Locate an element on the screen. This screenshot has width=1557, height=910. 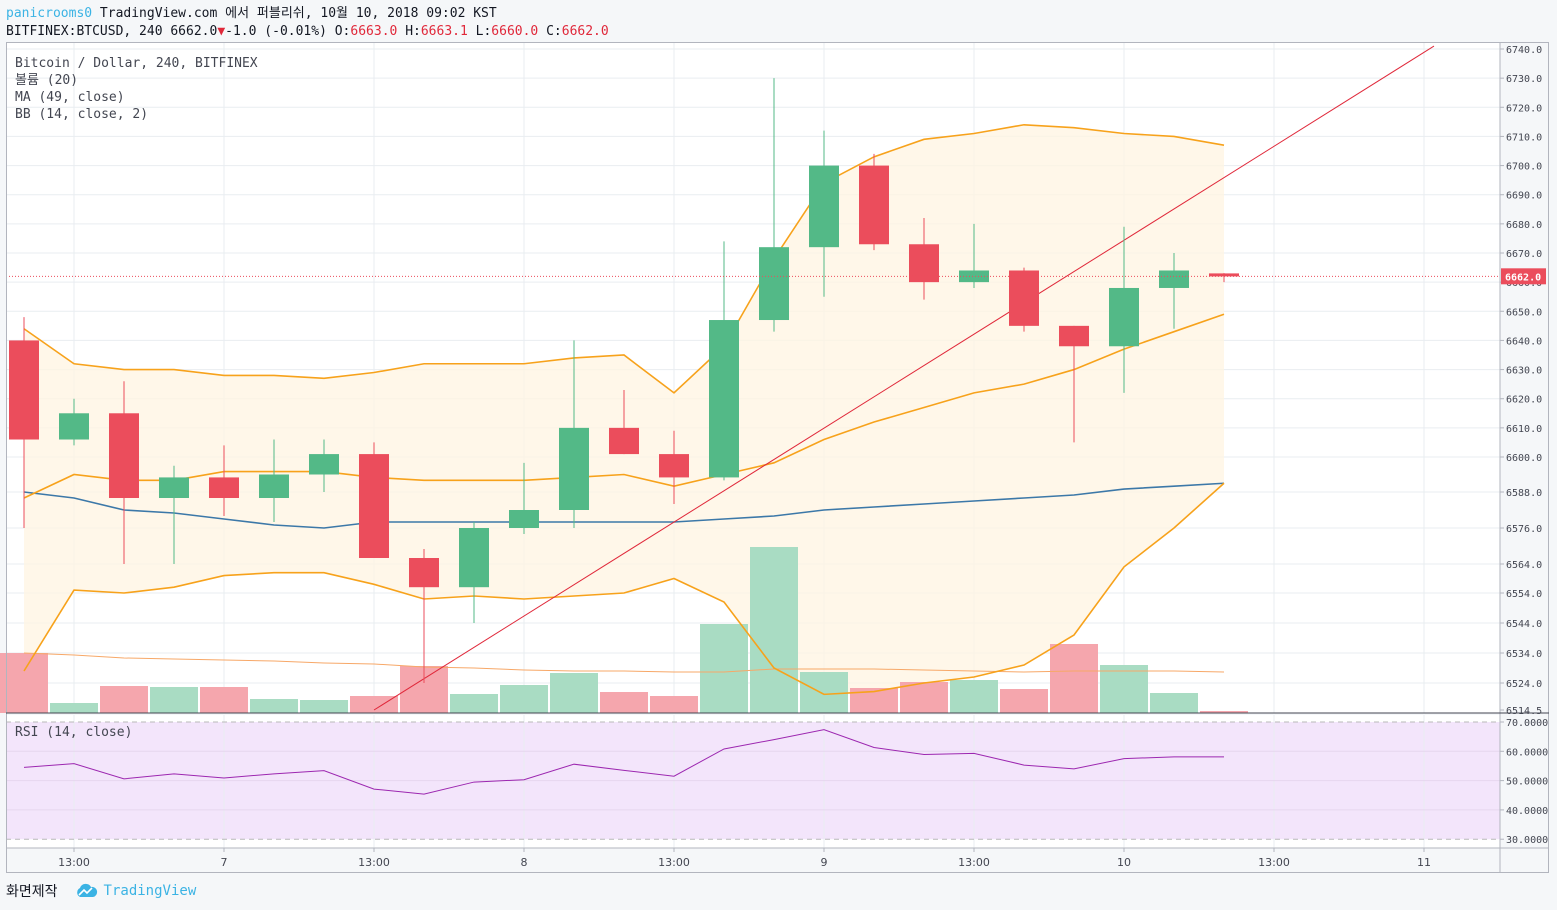
time-axis-label: 9 is located at coordinates (824, 862).